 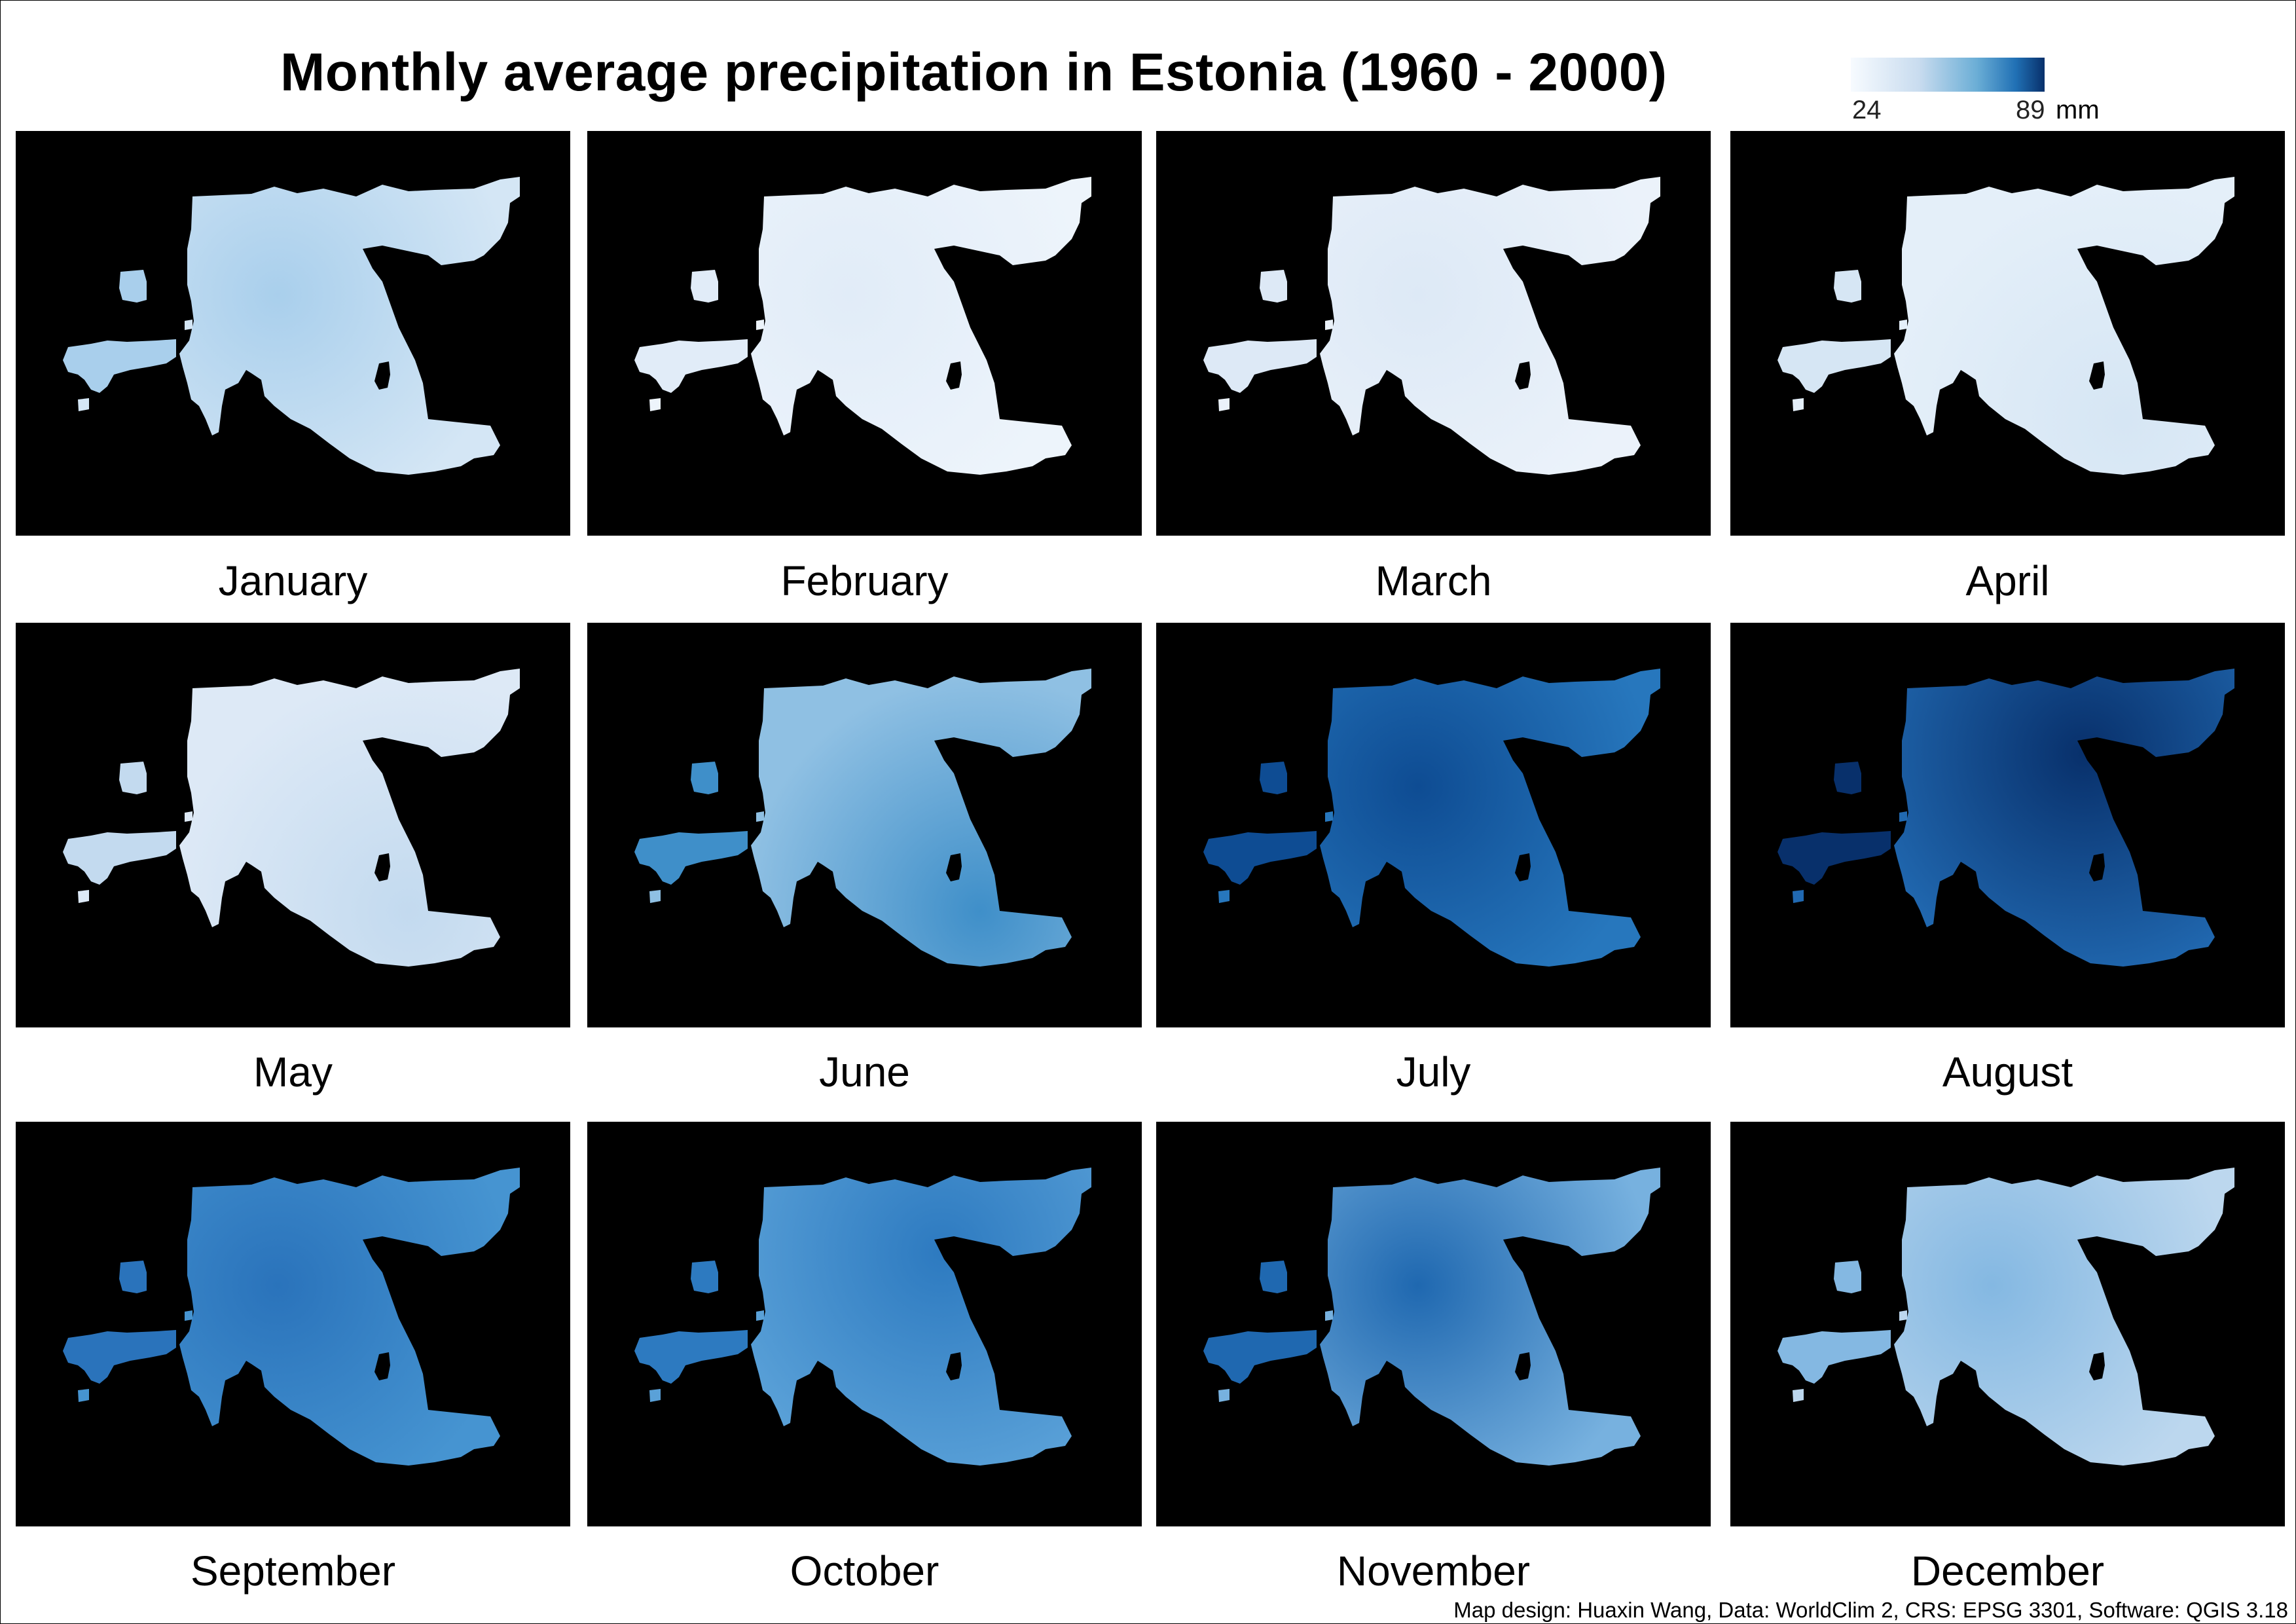 I want to click on map-panel-october, so click(x=864, y=1324).